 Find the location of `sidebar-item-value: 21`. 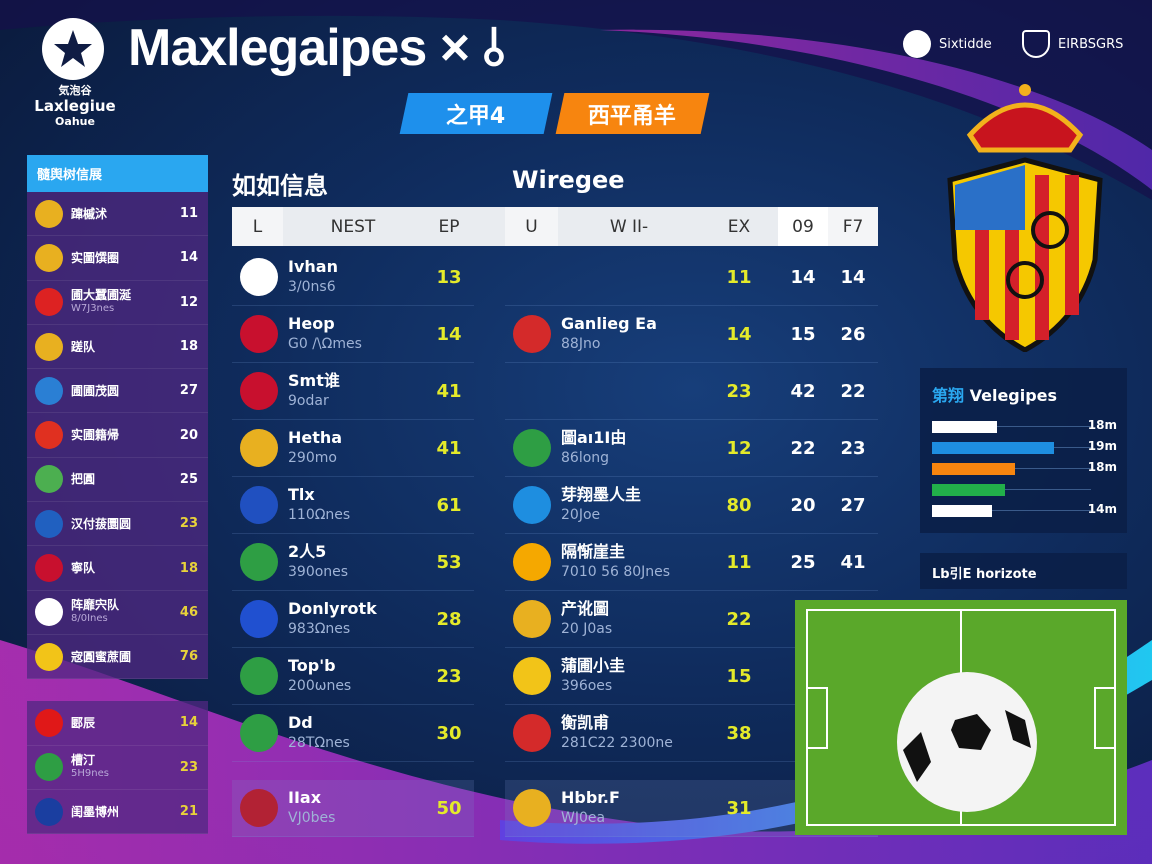

sidebar-item-value: 21 is located at coordinates (188, 811).